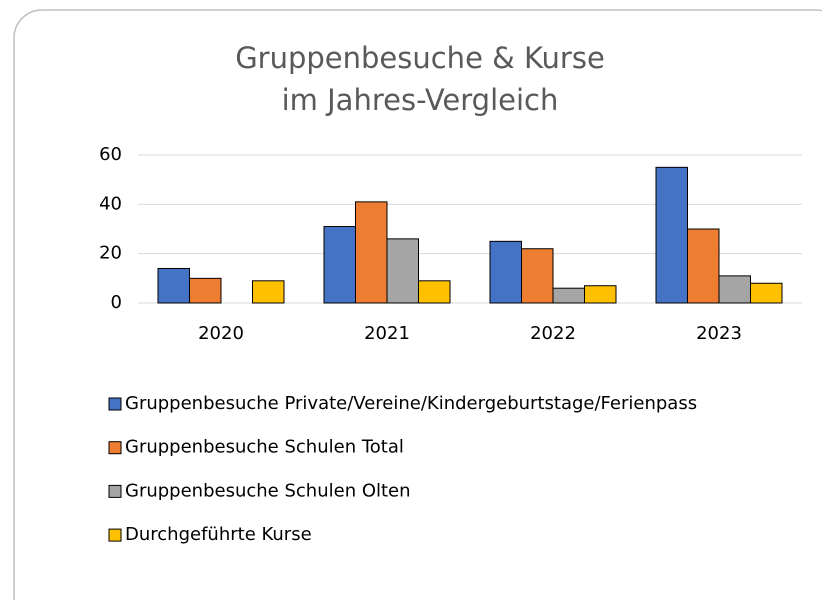 This screenshot has height=600, width=822. I want to click on x-tick-label: 2022, so click(553, 333).